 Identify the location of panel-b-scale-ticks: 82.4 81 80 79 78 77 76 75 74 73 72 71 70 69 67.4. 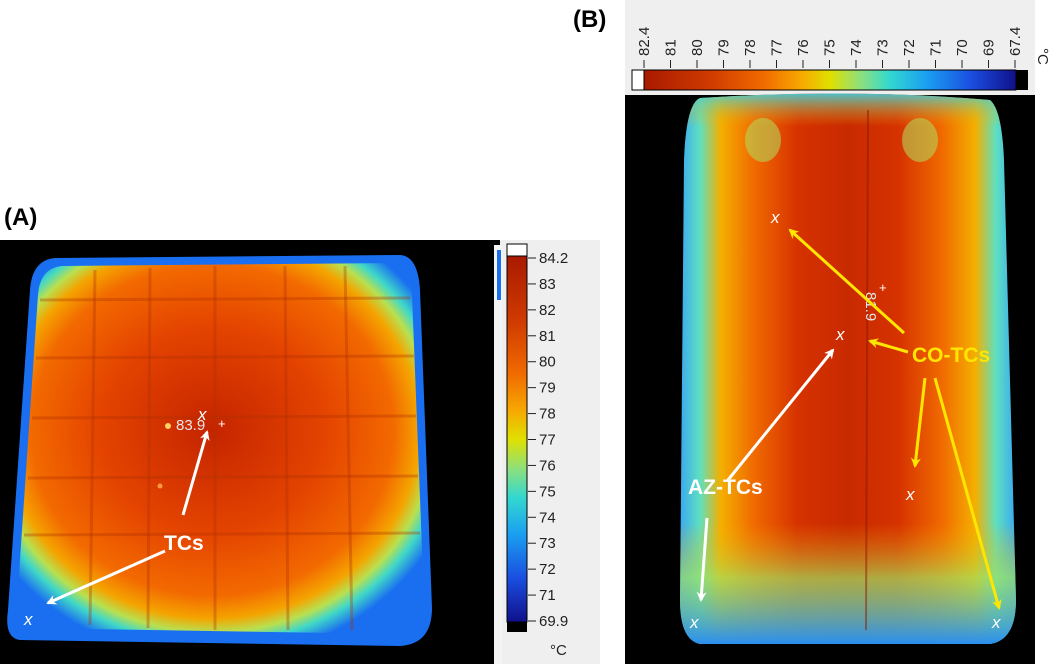
(830, 47).